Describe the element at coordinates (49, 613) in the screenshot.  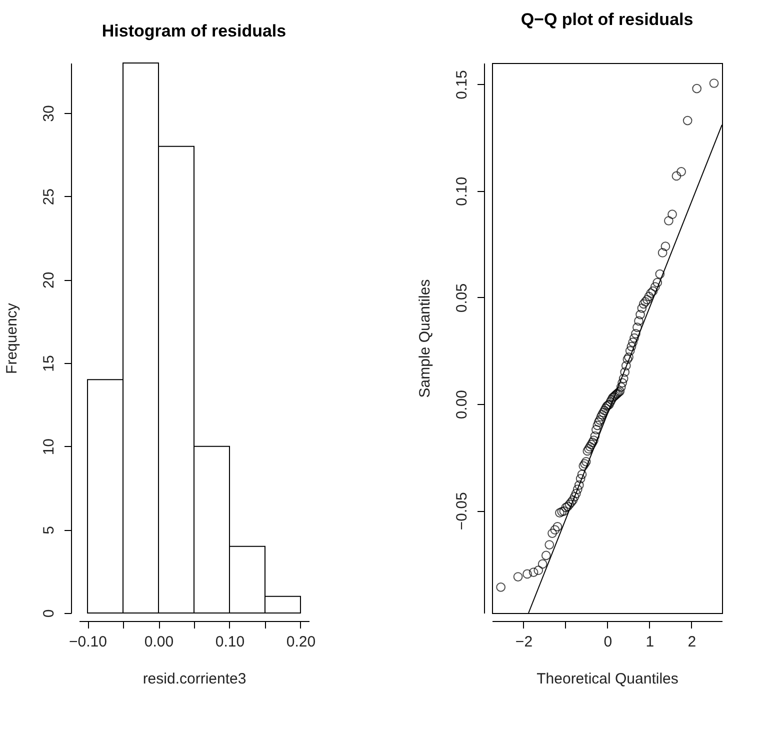
I see `y-tick-label: 0` at that location.